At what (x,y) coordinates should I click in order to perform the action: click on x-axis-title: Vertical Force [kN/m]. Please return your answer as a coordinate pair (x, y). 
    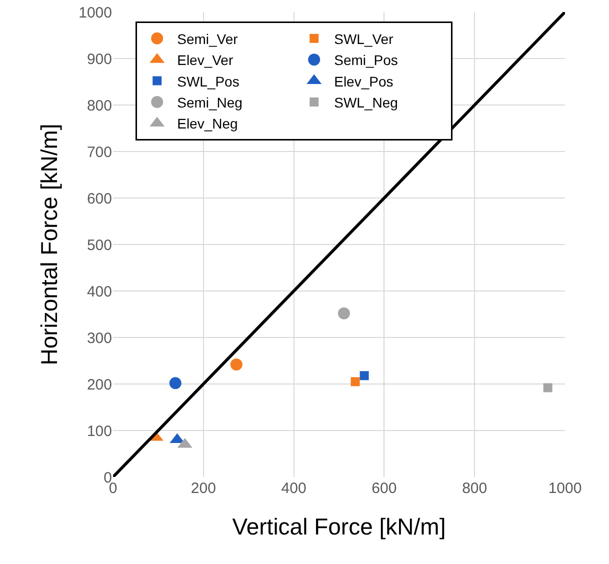
    Looking at the image, I should click on (339, 527).